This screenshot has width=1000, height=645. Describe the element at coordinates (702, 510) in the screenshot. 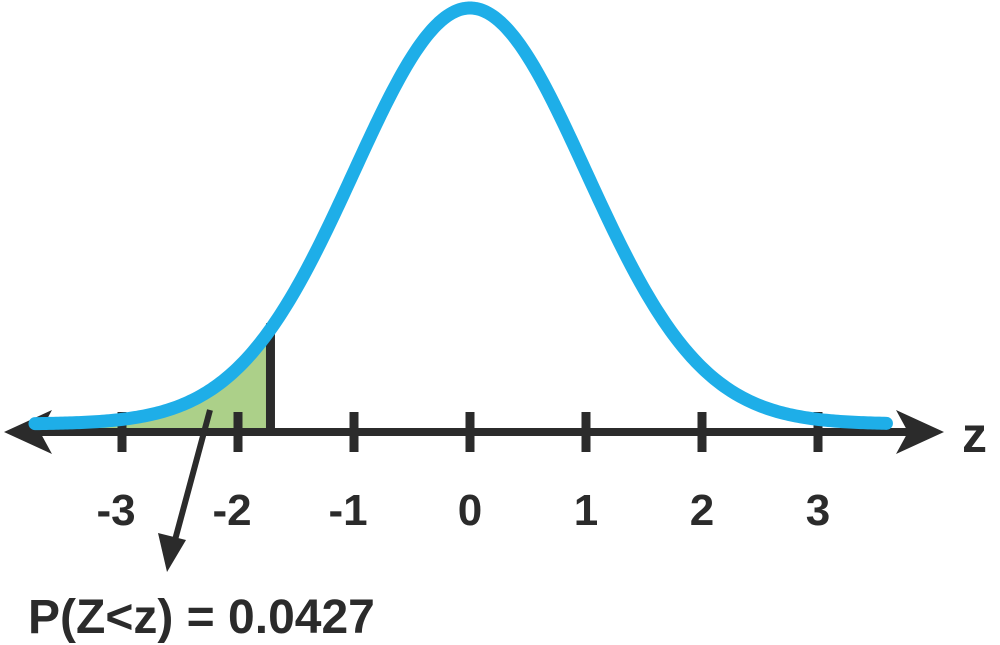

I see `axis-tick-label: 2` at that location.